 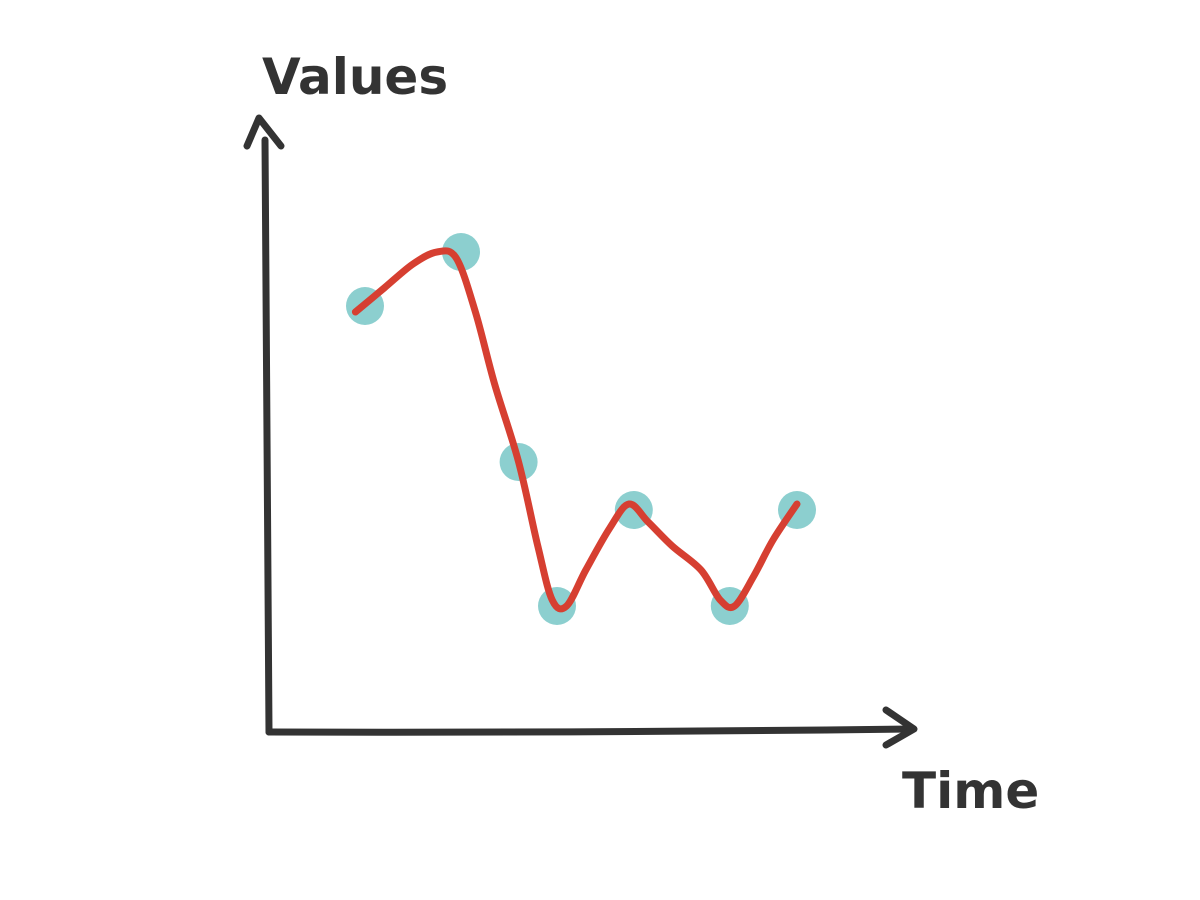 What do you see at coordinates (267, 436) in the screenshot?
I see `y-axis-line` at bounding box center [267, 436].